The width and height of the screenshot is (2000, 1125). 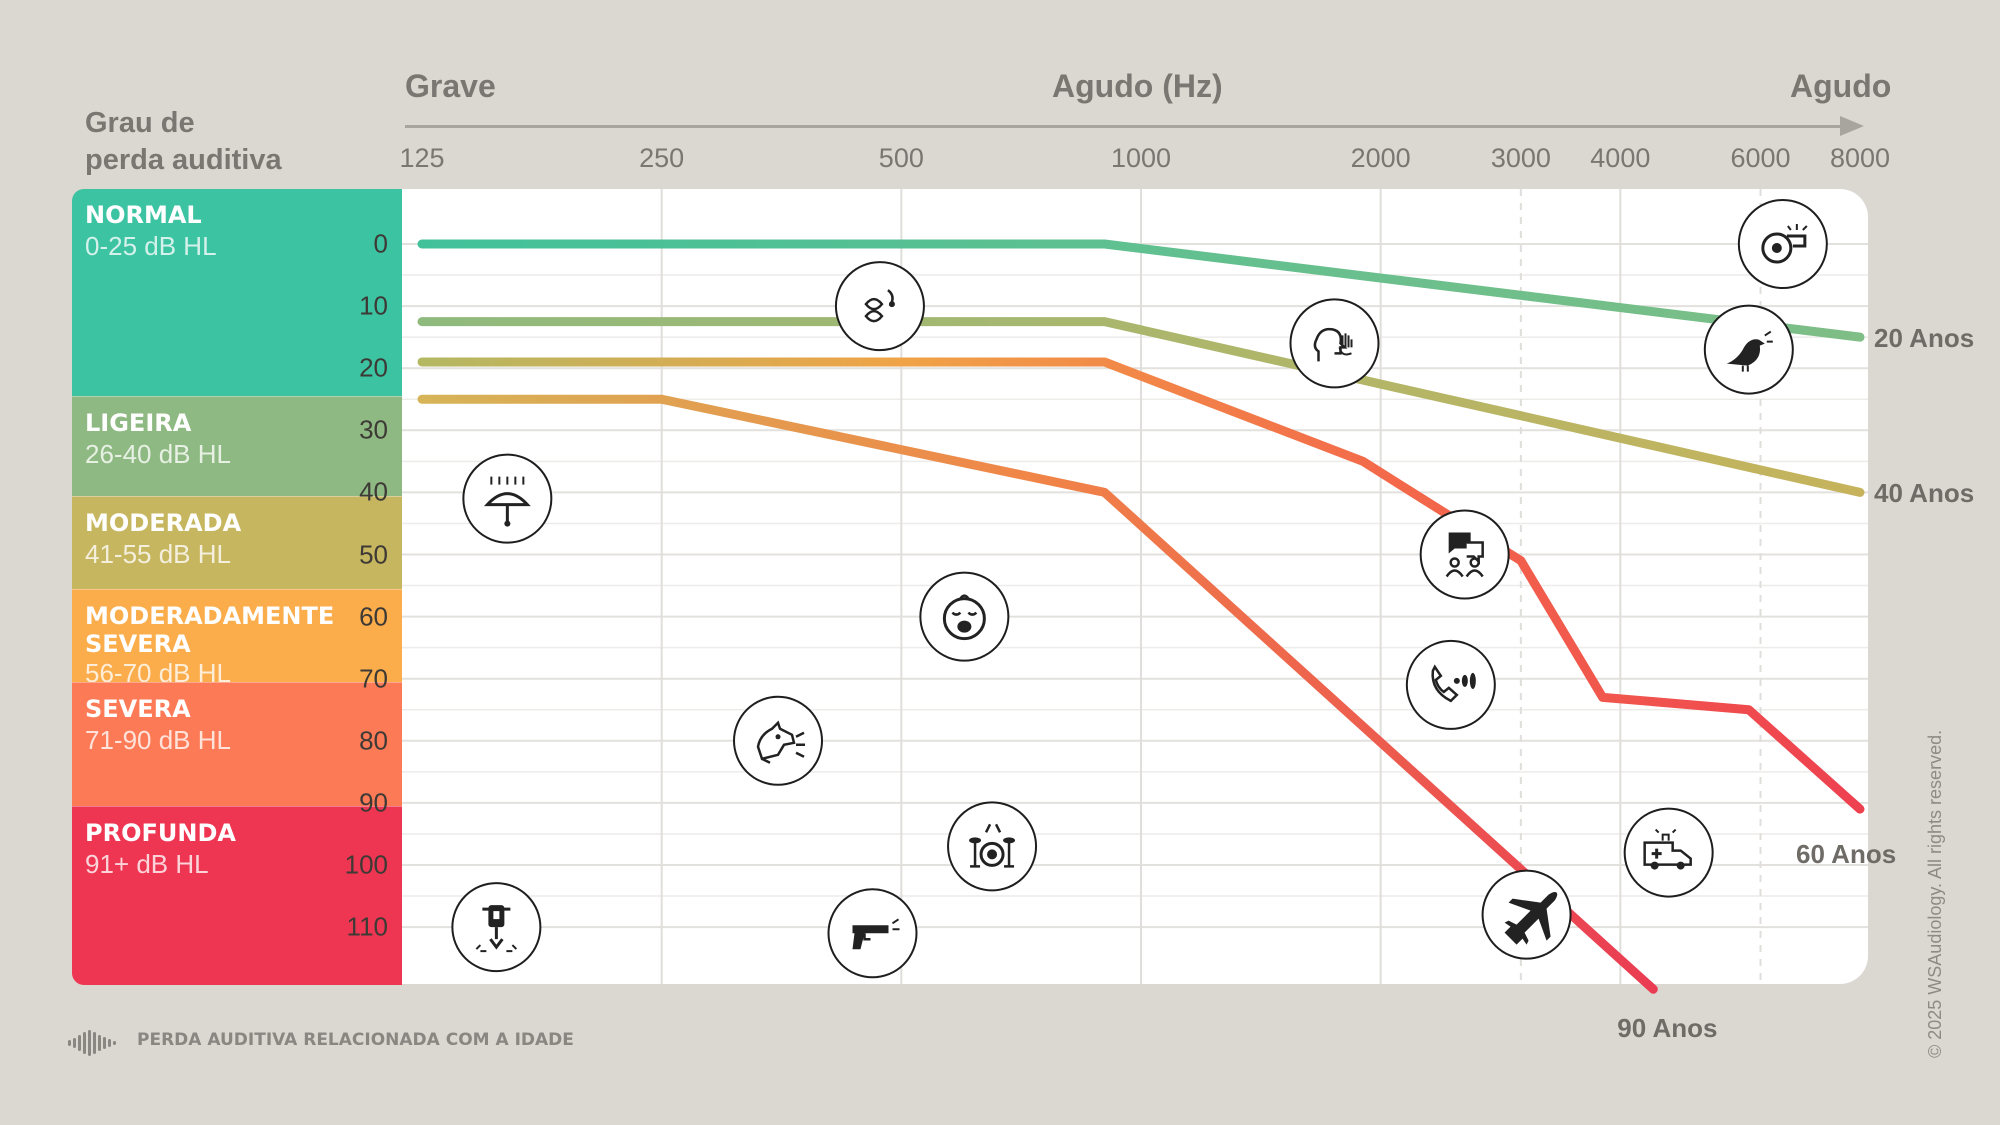 What do you see at coordinates (1141, 290) in the screenshot?
I see `series-line-20-anos` at bounding box center [1141, 290].